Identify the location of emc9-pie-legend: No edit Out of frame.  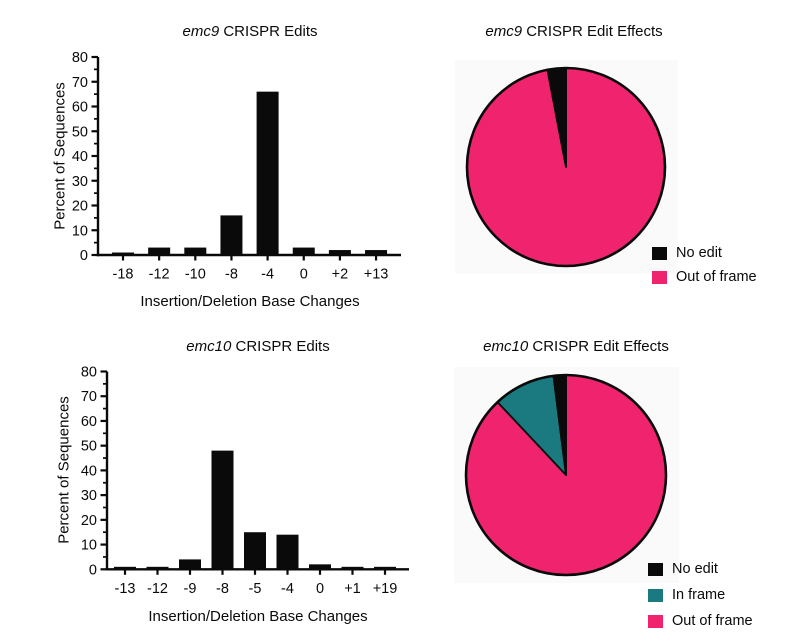
(704, 269).